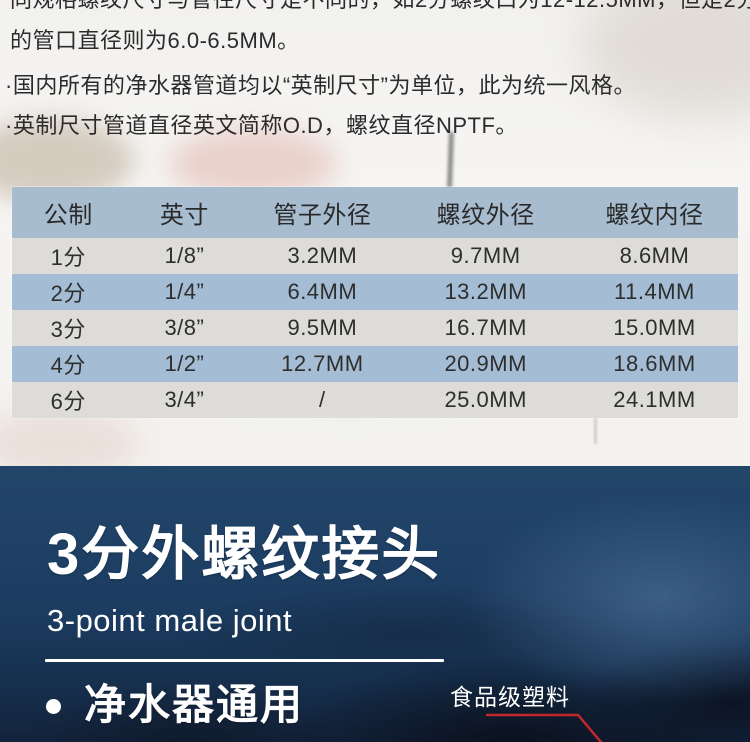  I want to click on table-header-thread-id: 螺纹内径, so click(654, 215).